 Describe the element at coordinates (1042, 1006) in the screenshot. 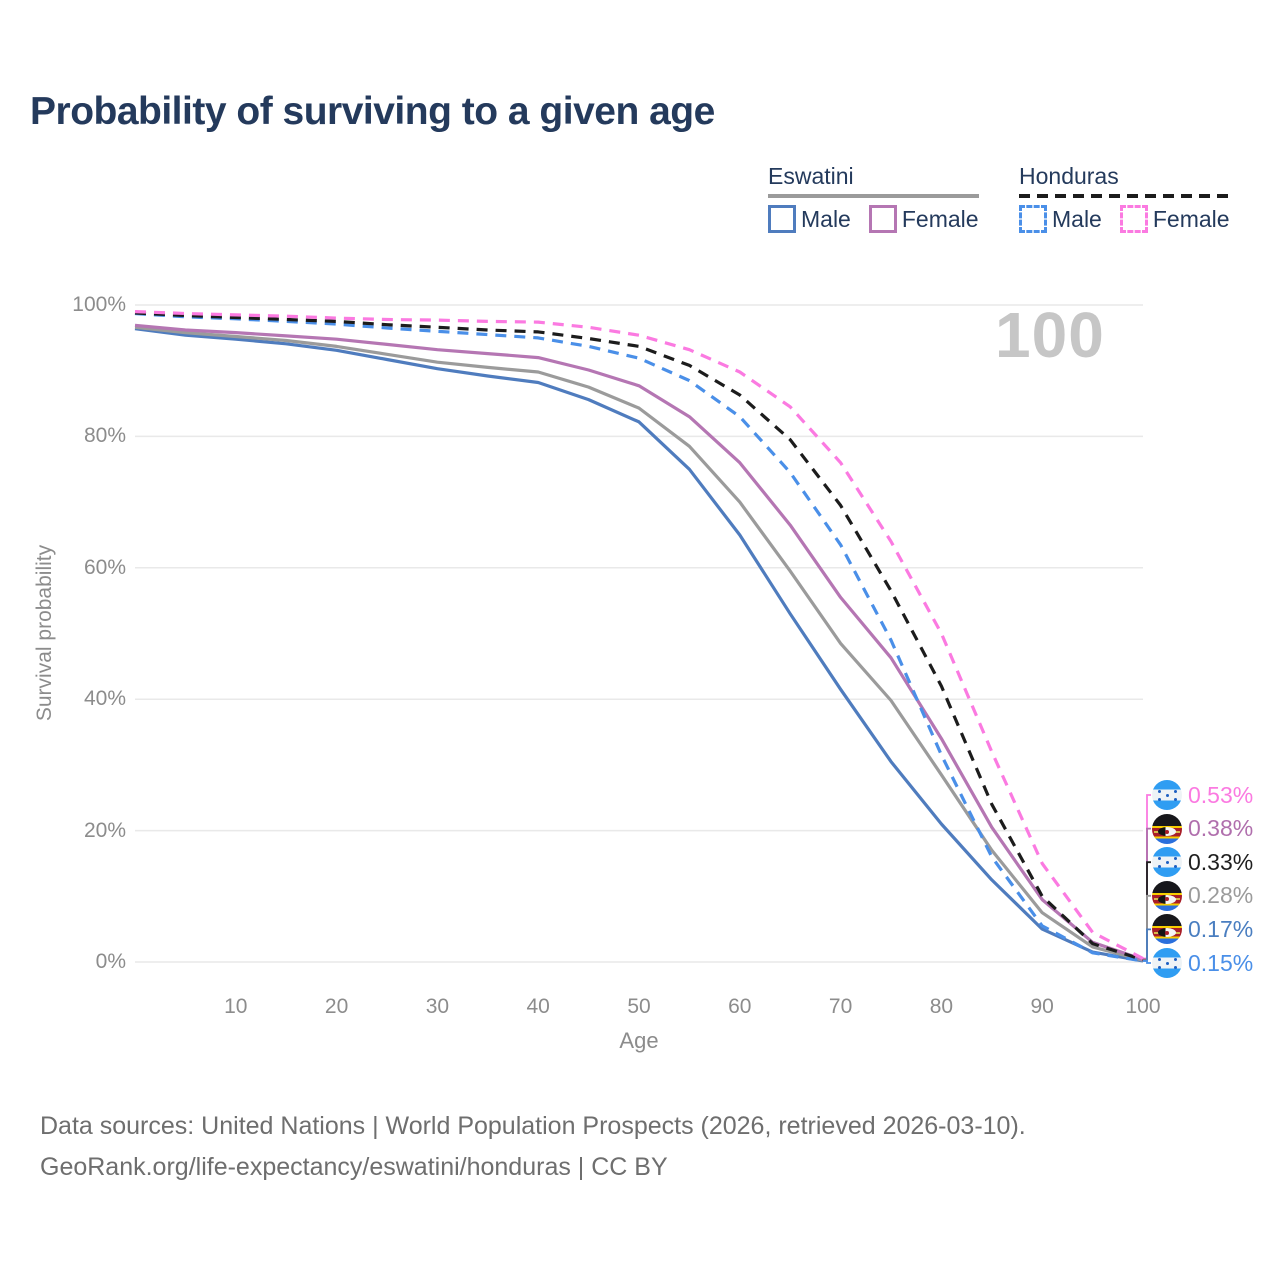

I see `x-tick-label: 90` at that location.